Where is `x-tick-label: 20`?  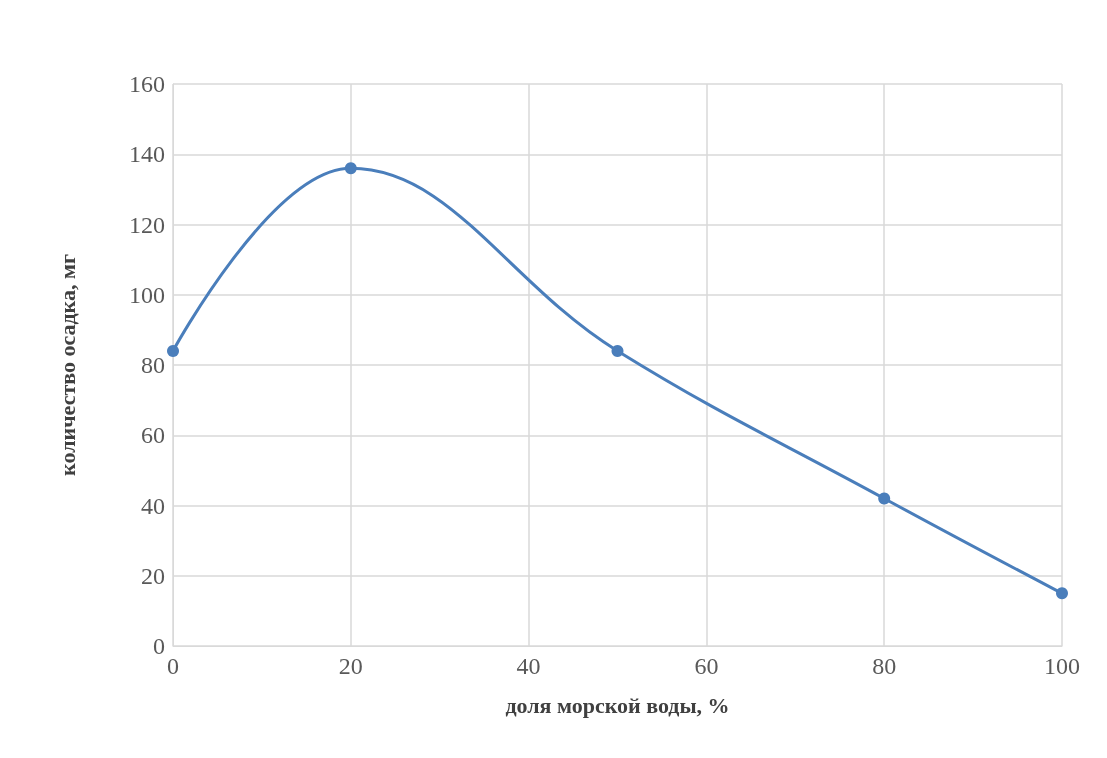
x-tick-label: 20 is located at coordinates (350, 666).